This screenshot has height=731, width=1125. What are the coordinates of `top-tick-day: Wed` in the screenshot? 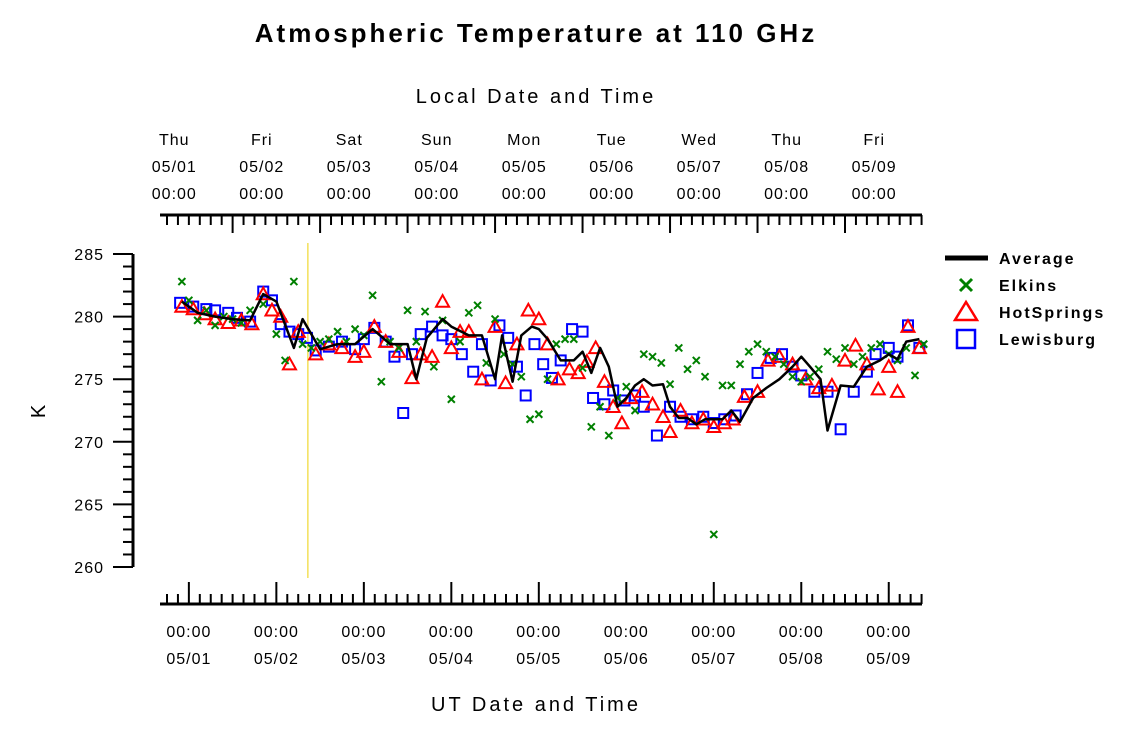 It's located at (699, 140).